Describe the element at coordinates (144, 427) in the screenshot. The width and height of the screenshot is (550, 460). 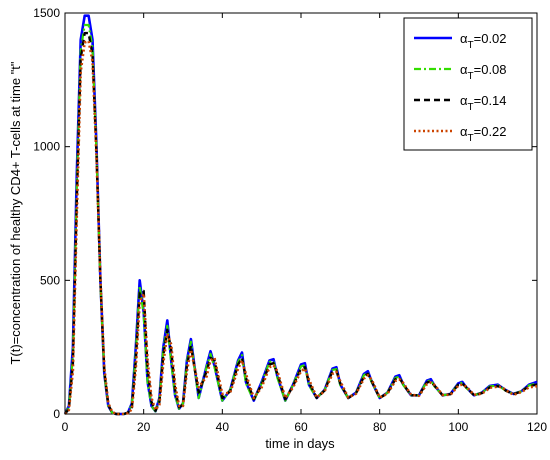
I see `x-tick-label: 20` at that location.